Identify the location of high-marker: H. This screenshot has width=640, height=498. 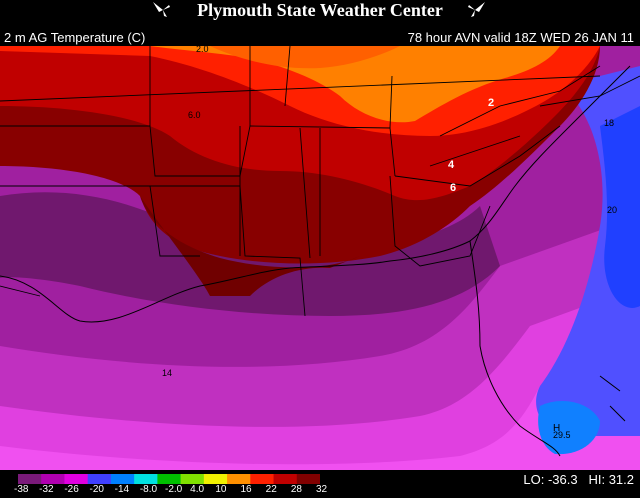
(556, 428).